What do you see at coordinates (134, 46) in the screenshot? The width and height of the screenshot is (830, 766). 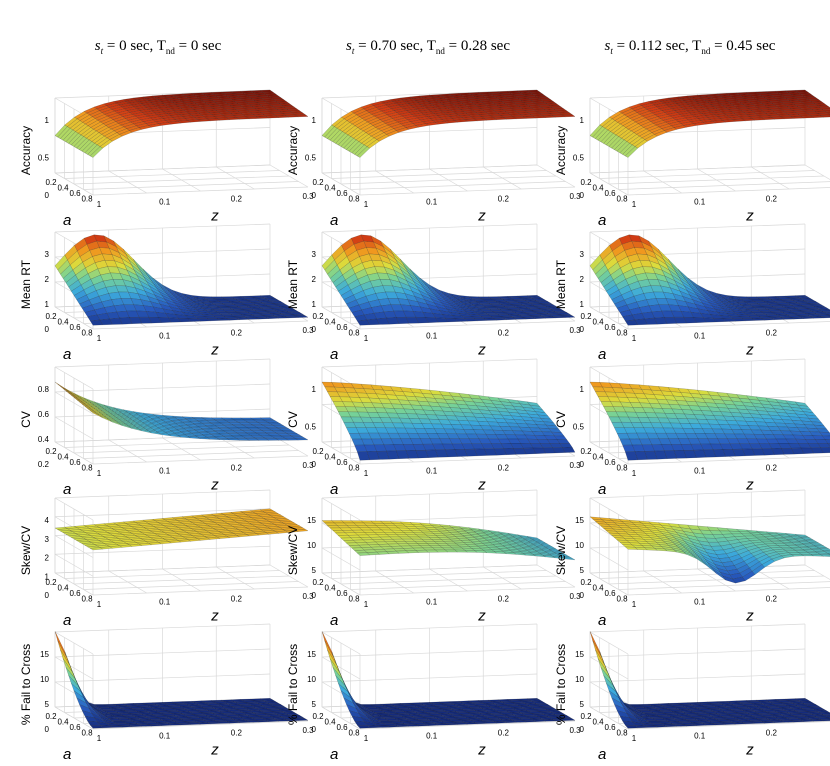 I see `title-s-rest: = 0 sec, T` at bounding box center [134, 46].